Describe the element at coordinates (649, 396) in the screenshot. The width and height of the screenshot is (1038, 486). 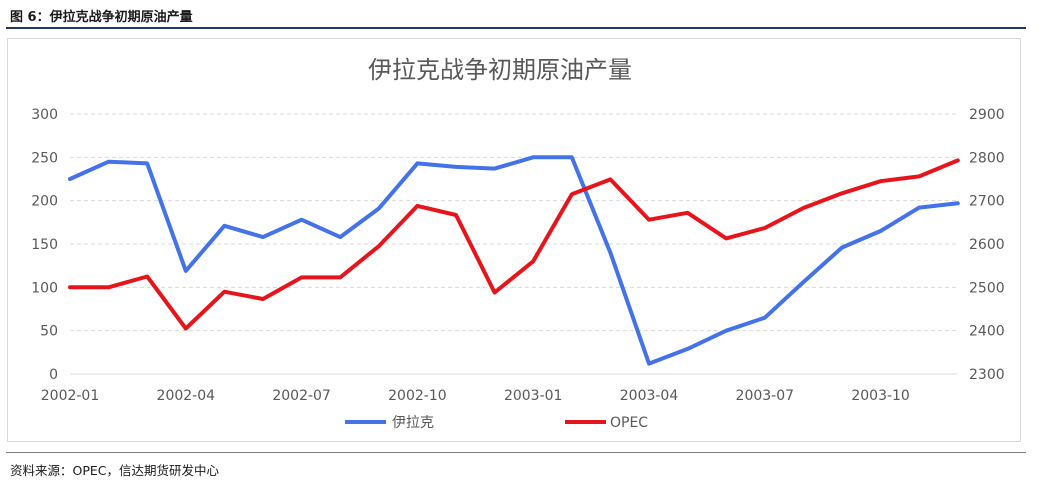
I see `x-tick-label: 2003-04` at that location.